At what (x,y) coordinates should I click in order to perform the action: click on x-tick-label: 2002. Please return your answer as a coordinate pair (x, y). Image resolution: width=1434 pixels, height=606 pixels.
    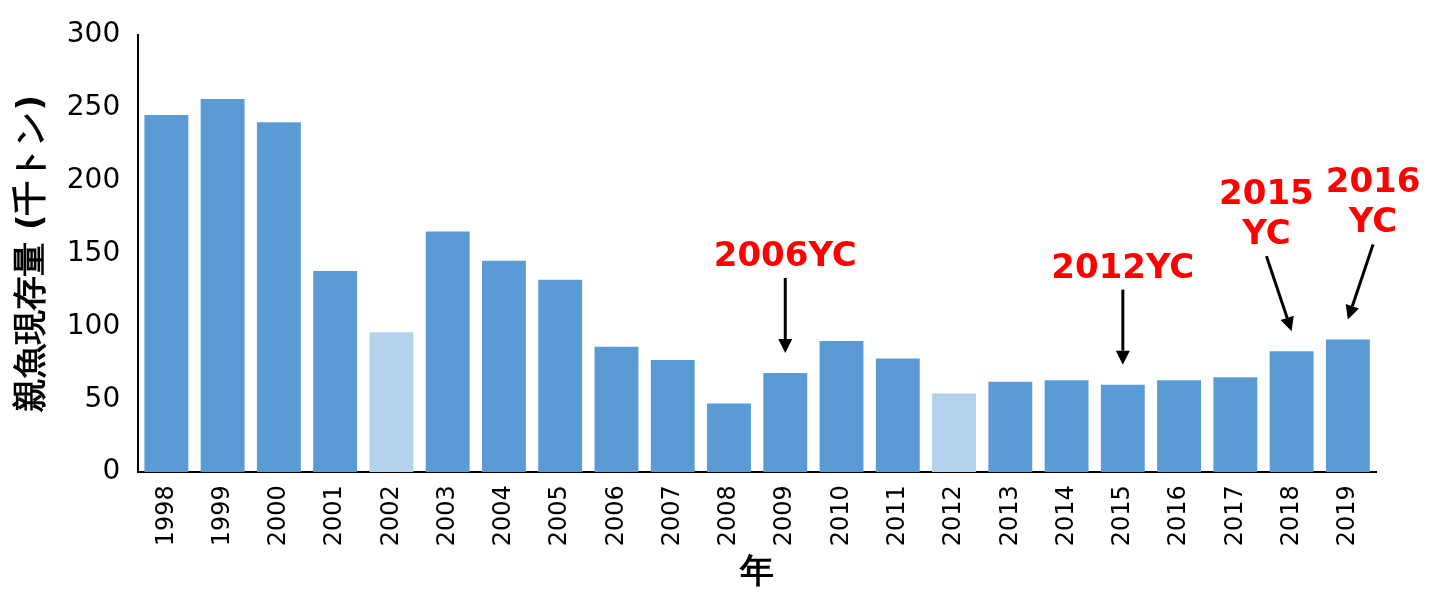
    Looking at the image, I should click on (389, 516).